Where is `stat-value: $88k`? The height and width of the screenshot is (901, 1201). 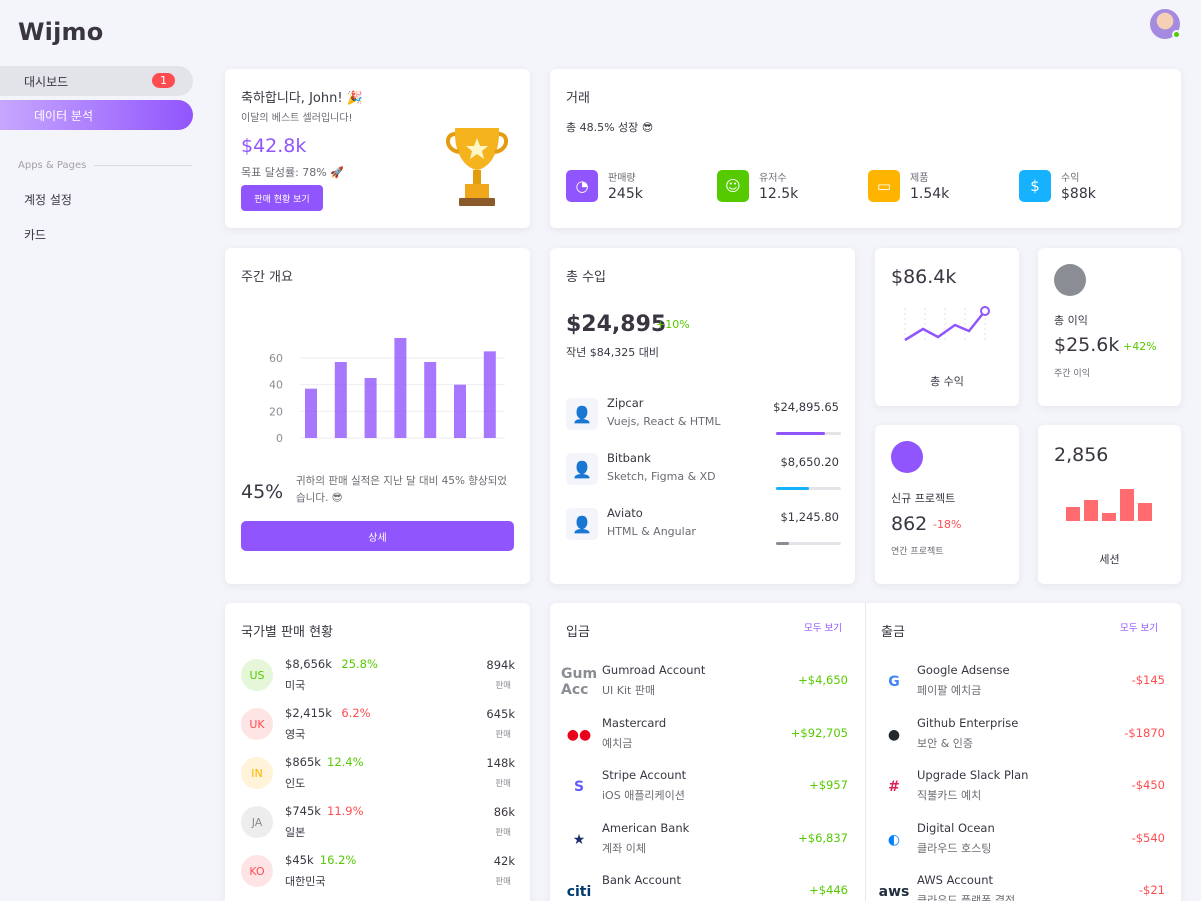 stat-value: $88k is located at coordinates (1078, 194).